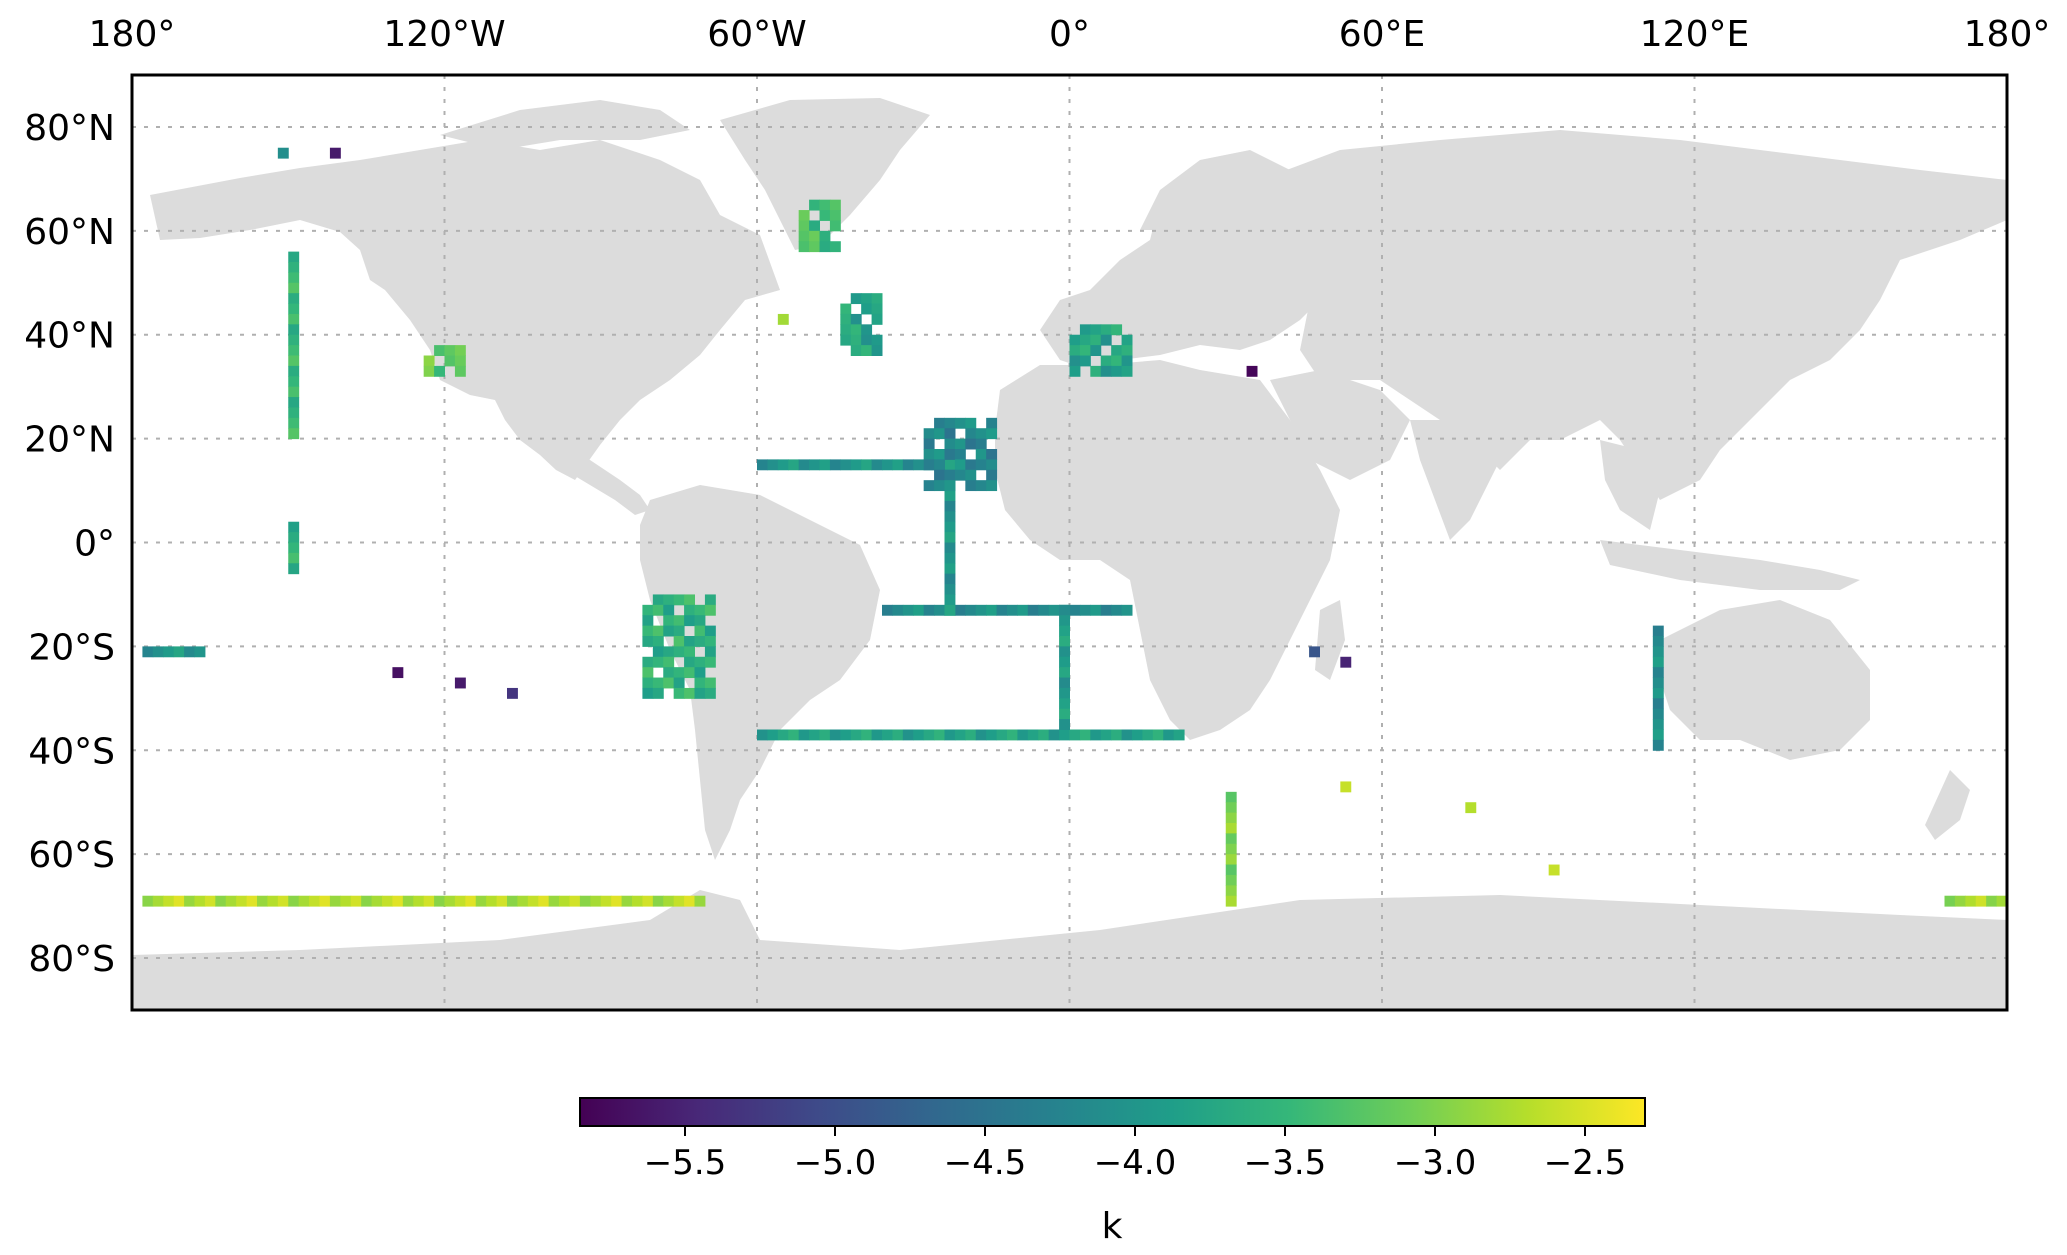  Describe the element at coordinates (1435, 1163) in the screenshot. I see `colorbar-tick-label: −3.0` at that location.